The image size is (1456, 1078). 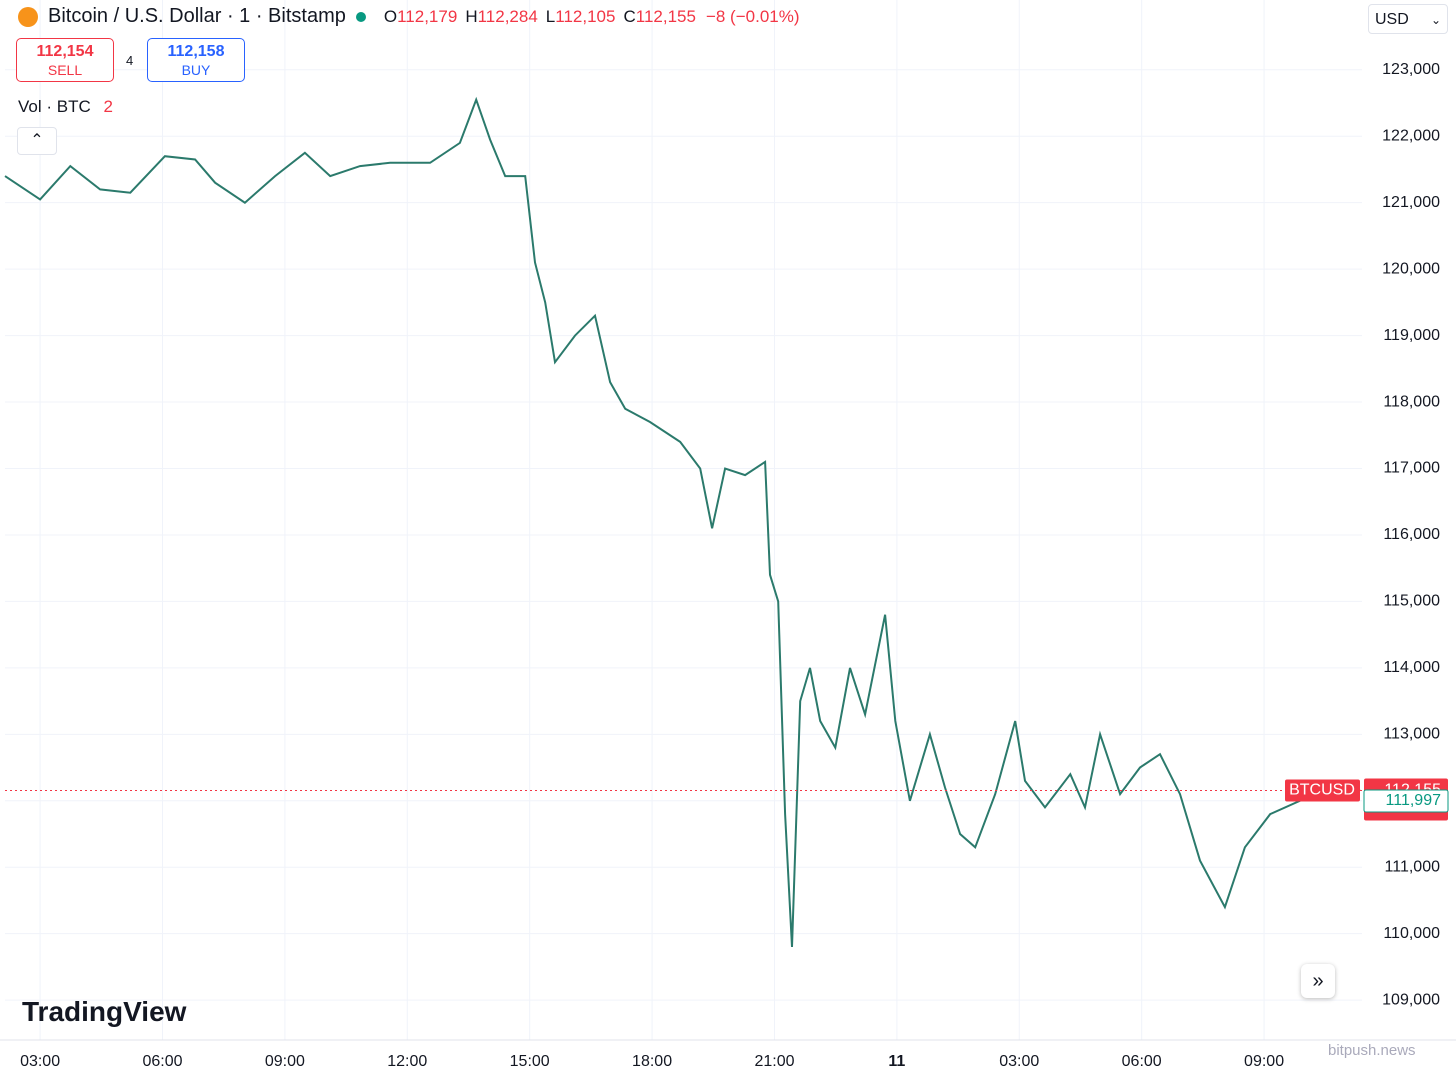 What do you see at coordinates (360, 16) in the screenshot?
I see `status-dot` at bounding box center [360, 16].